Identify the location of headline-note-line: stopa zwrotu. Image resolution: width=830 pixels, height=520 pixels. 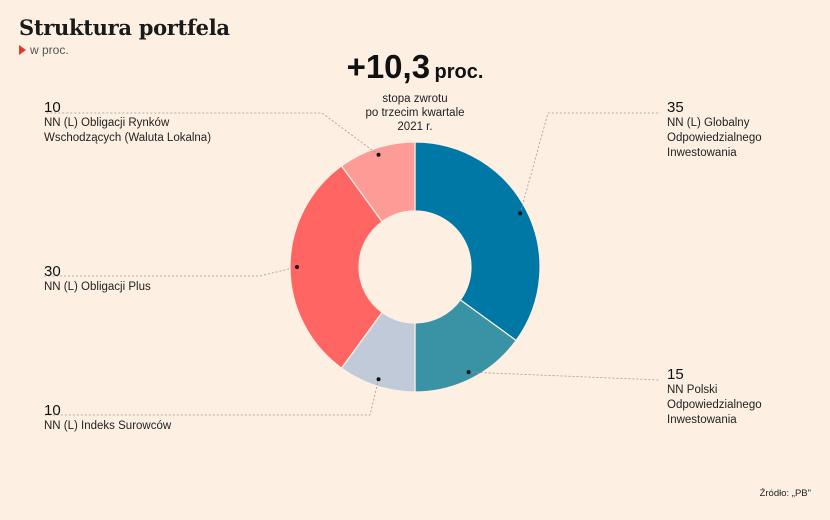
(415, 99).